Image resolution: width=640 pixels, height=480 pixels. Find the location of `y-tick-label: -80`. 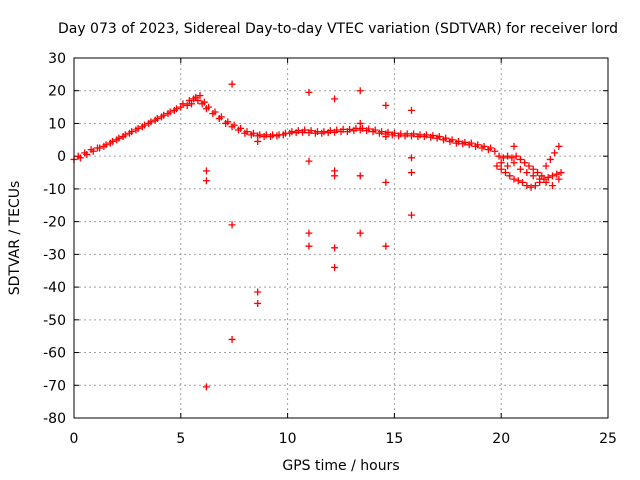

y-tick-label: -80 is located at coordinates (54, 419).